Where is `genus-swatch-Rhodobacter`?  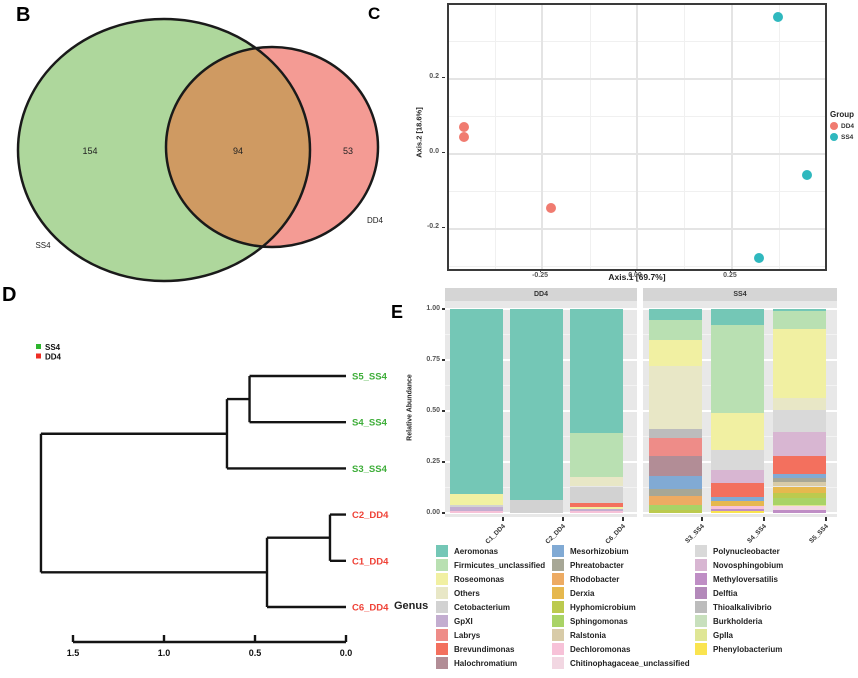 genus-swatch-Rhodobacter is located at coordinates (558, 579).